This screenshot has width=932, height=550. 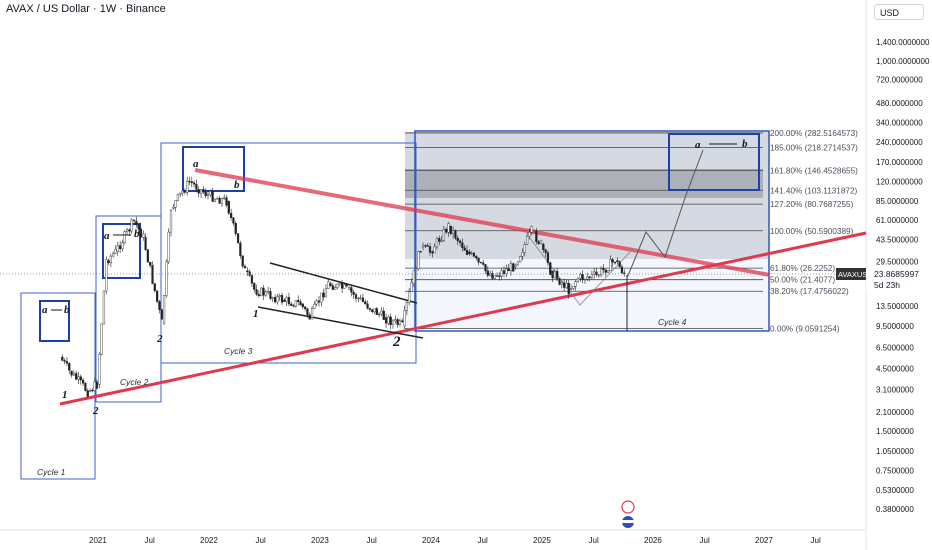 What do you see at coordinates (897, 261) in the screenshot?
I see `y-tick-label: 29.5000000` at bounding box center [897, 261].